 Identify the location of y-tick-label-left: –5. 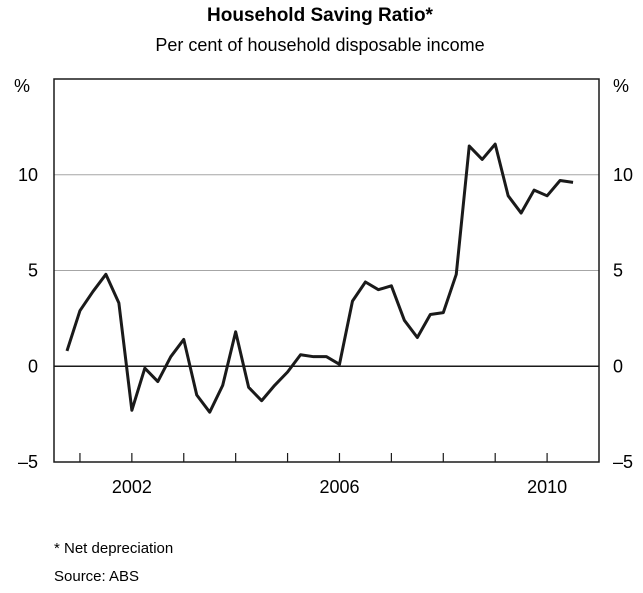
(28, 462).